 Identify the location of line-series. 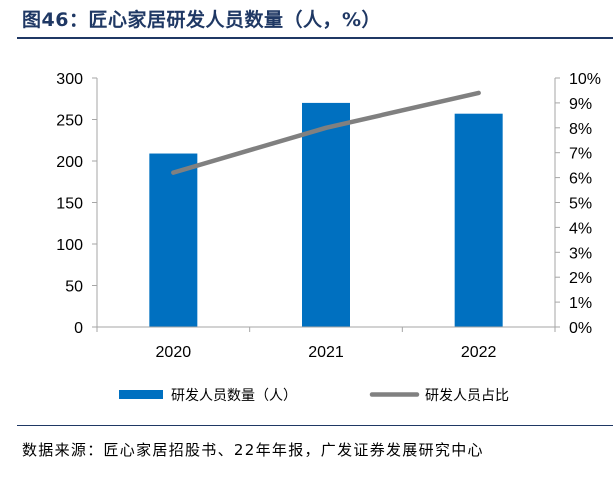
(326, 132).